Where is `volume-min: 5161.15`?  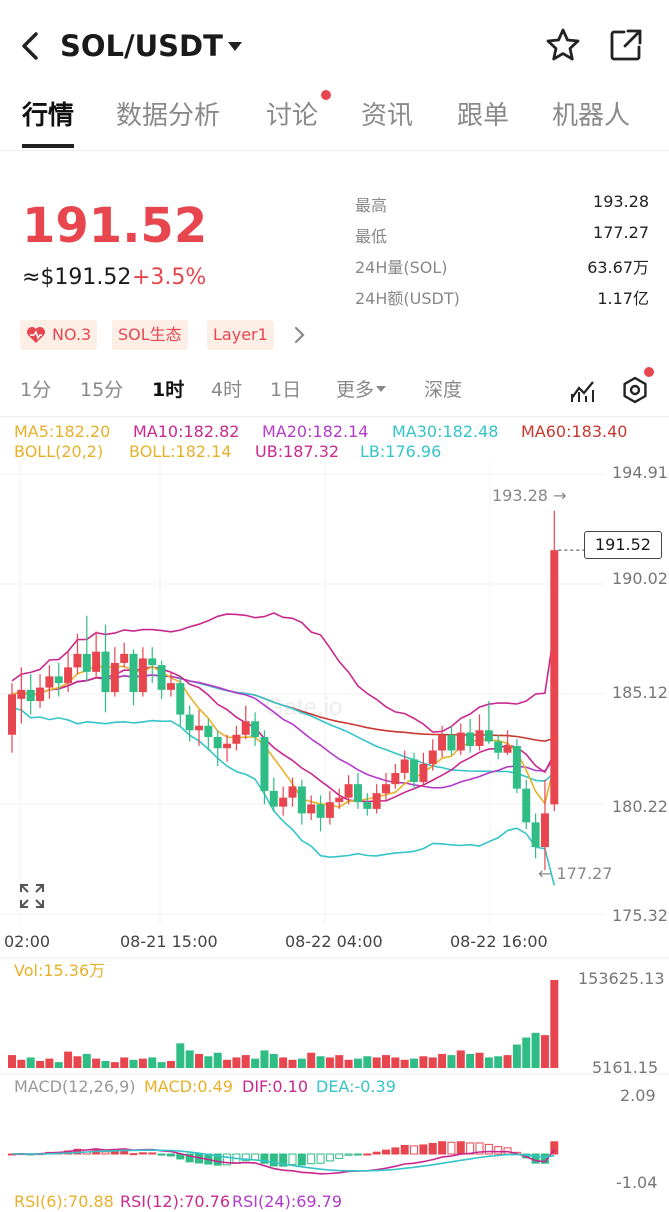
volume-min: 5161.15 is located at coordinates (625, 1067).